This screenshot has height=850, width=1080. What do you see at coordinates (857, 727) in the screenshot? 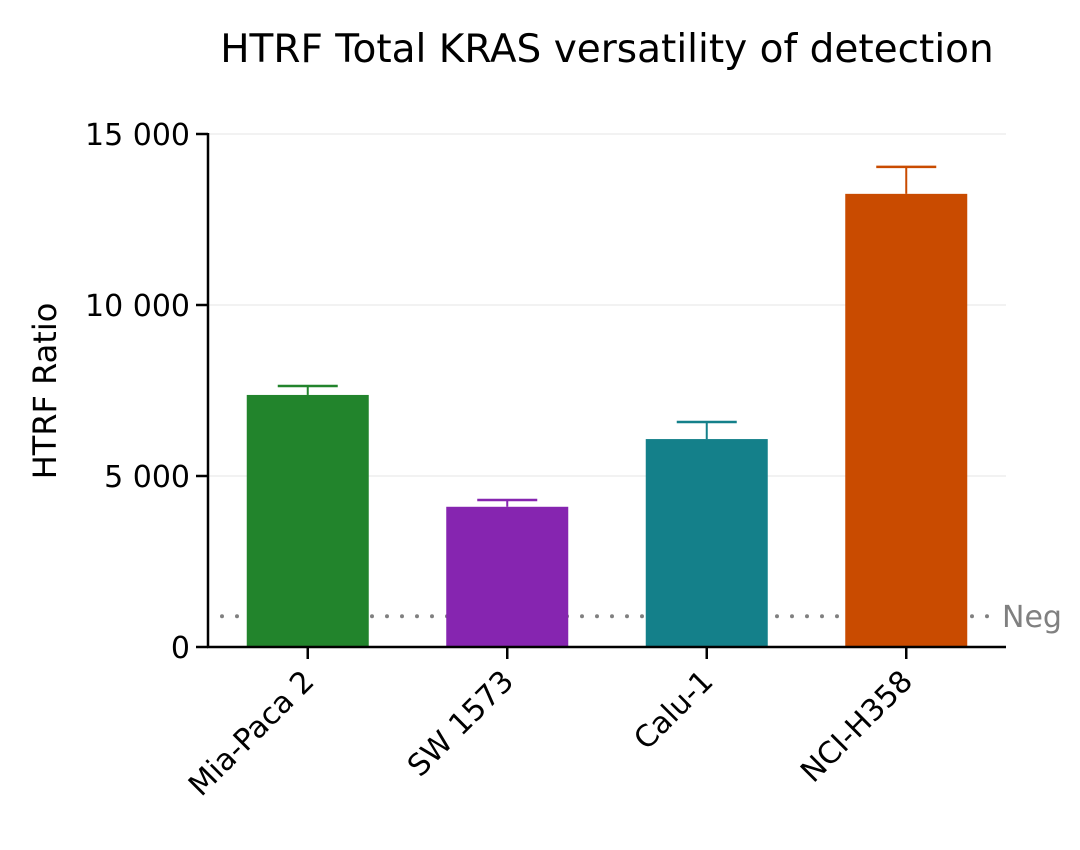
I see `x-tick-label: NCI-H358` at bounding box center [857, 727].